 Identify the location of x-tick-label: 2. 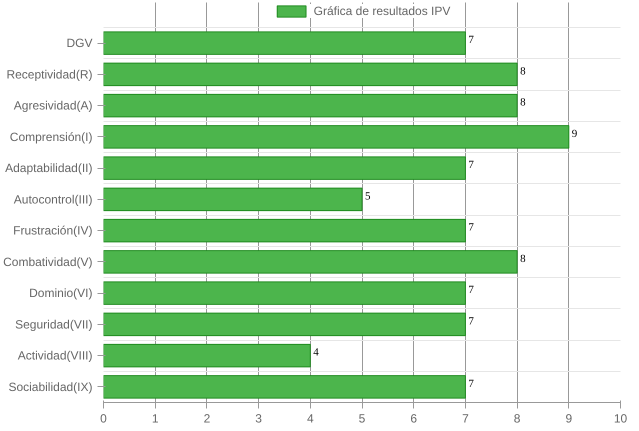
(207, 419).